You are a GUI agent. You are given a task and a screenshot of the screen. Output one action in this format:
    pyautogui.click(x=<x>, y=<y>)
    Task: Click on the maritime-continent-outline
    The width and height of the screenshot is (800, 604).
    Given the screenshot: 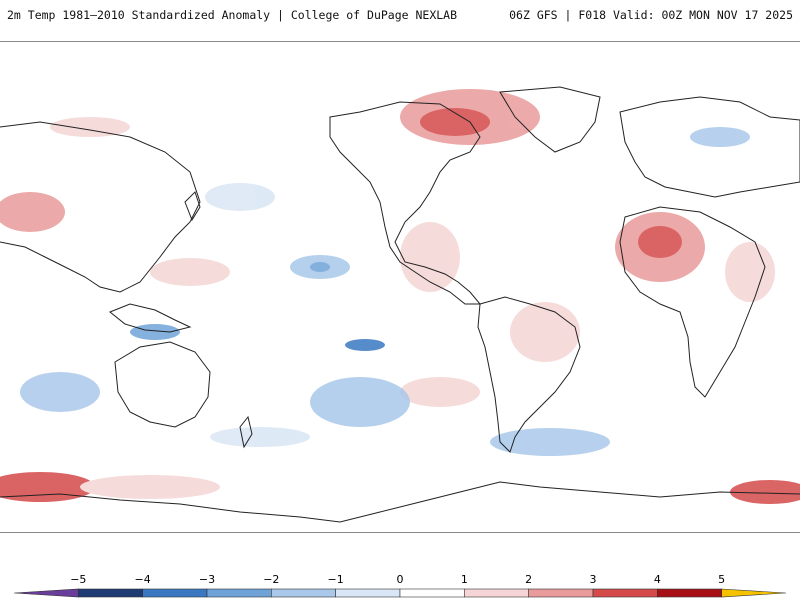 What is the action you would take?
    pyautogui.click(x=150, y=318)
    